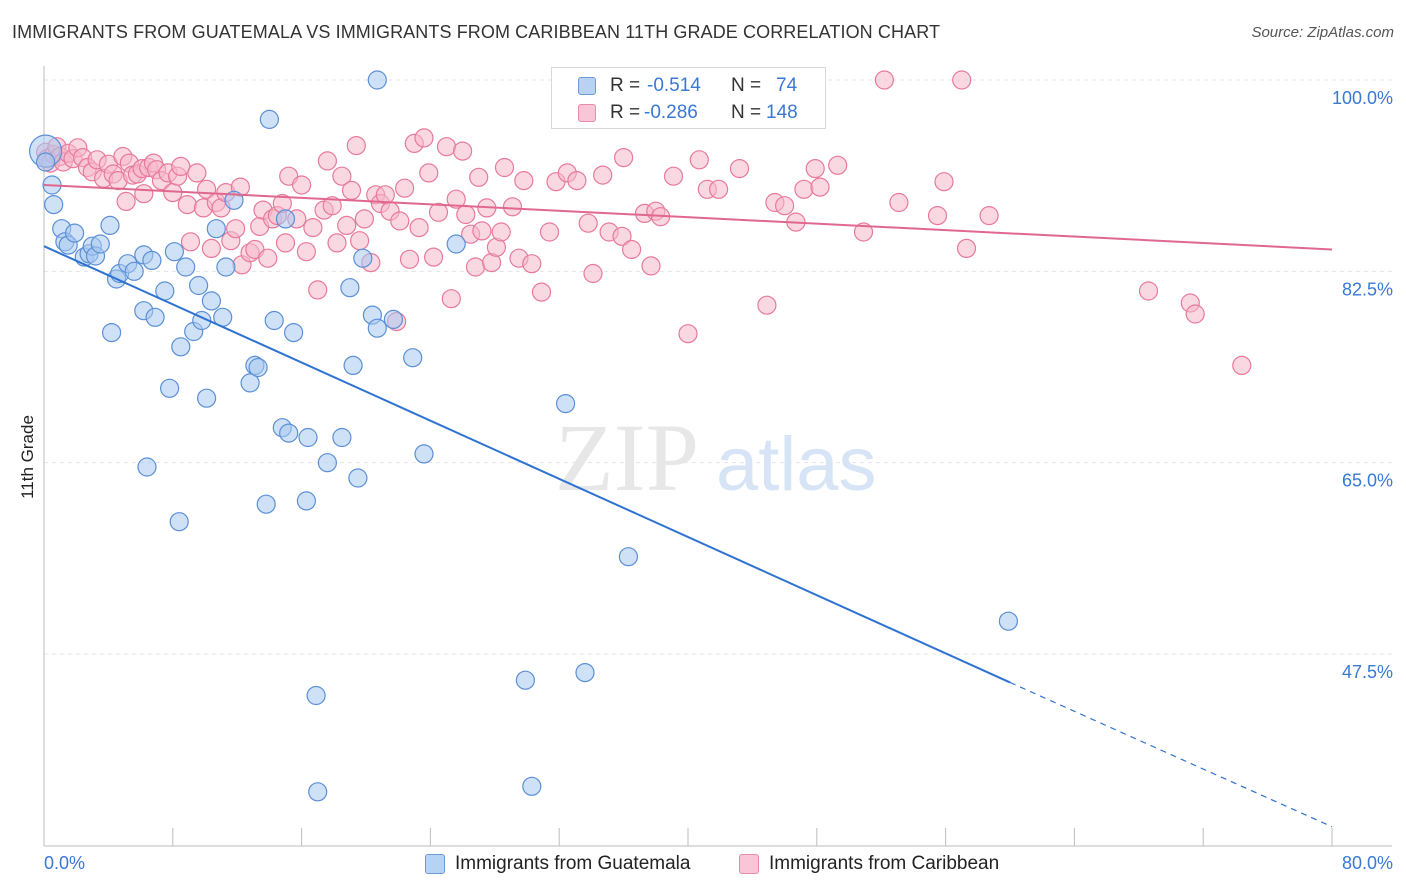  Describe the element at coordinates (27, 457) in the screenshot. I see `y-axis-title: 11th Grade` at that location.